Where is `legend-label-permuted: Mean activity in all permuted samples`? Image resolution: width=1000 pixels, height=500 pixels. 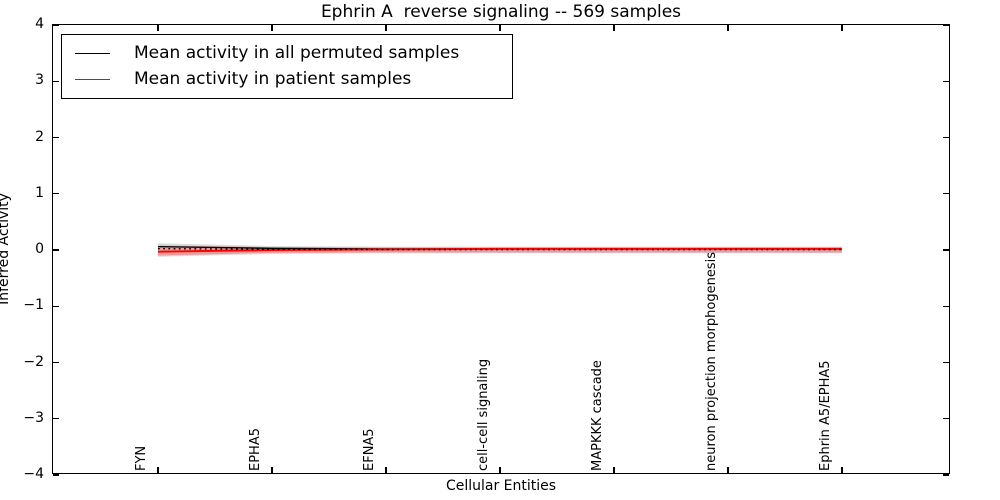 legend-label-permuted: Mean activity in all permuted samples is located at coordinates (297, 53).